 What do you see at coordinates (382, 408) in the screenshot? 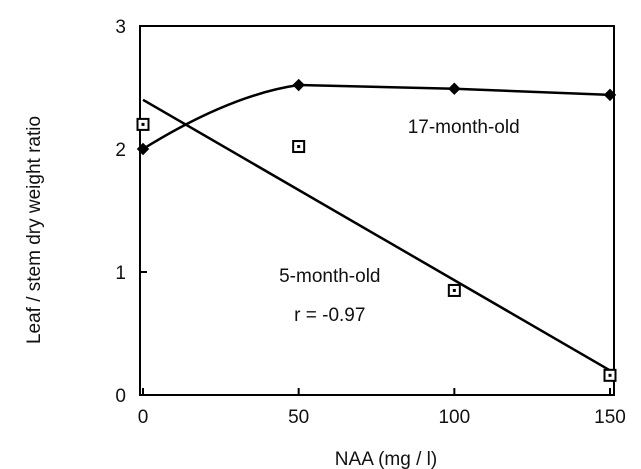
I see `x-axis: 0 50 100 150` at bounding box center [382, 408].